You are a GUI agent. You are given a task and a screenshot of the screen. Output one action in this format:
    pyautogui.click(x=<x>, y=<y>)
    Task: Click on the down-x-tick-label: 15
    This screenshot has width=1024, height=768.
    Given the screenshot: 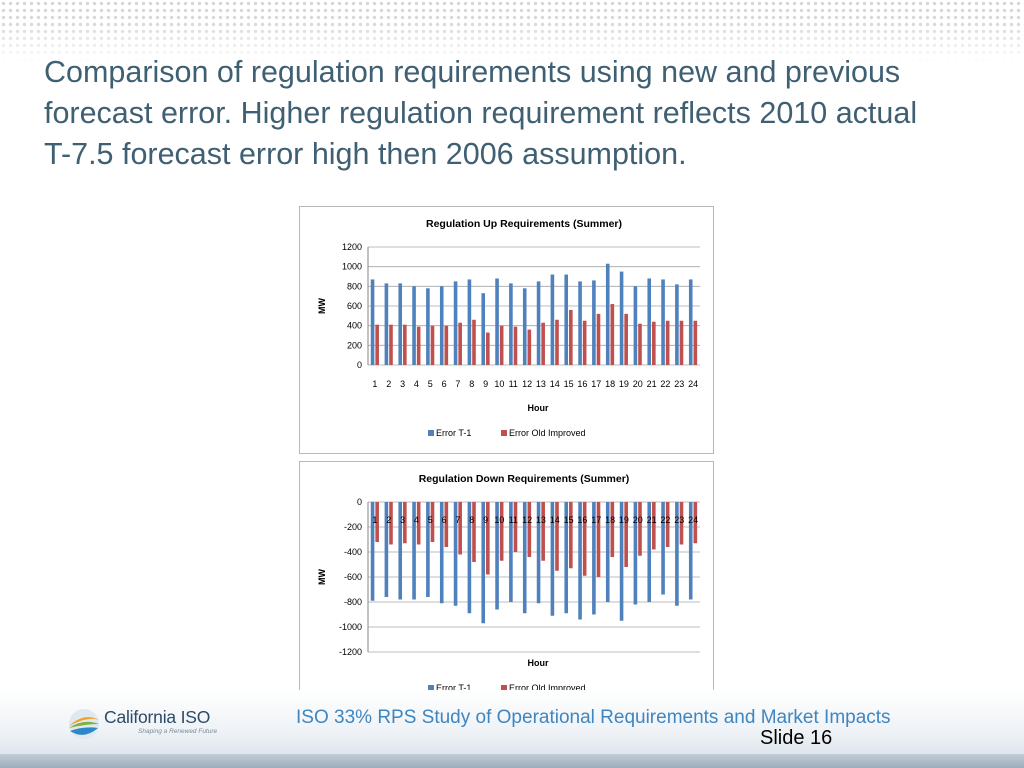 What is the action you would take?
    pyautogui.click(x=569, y=520)
    